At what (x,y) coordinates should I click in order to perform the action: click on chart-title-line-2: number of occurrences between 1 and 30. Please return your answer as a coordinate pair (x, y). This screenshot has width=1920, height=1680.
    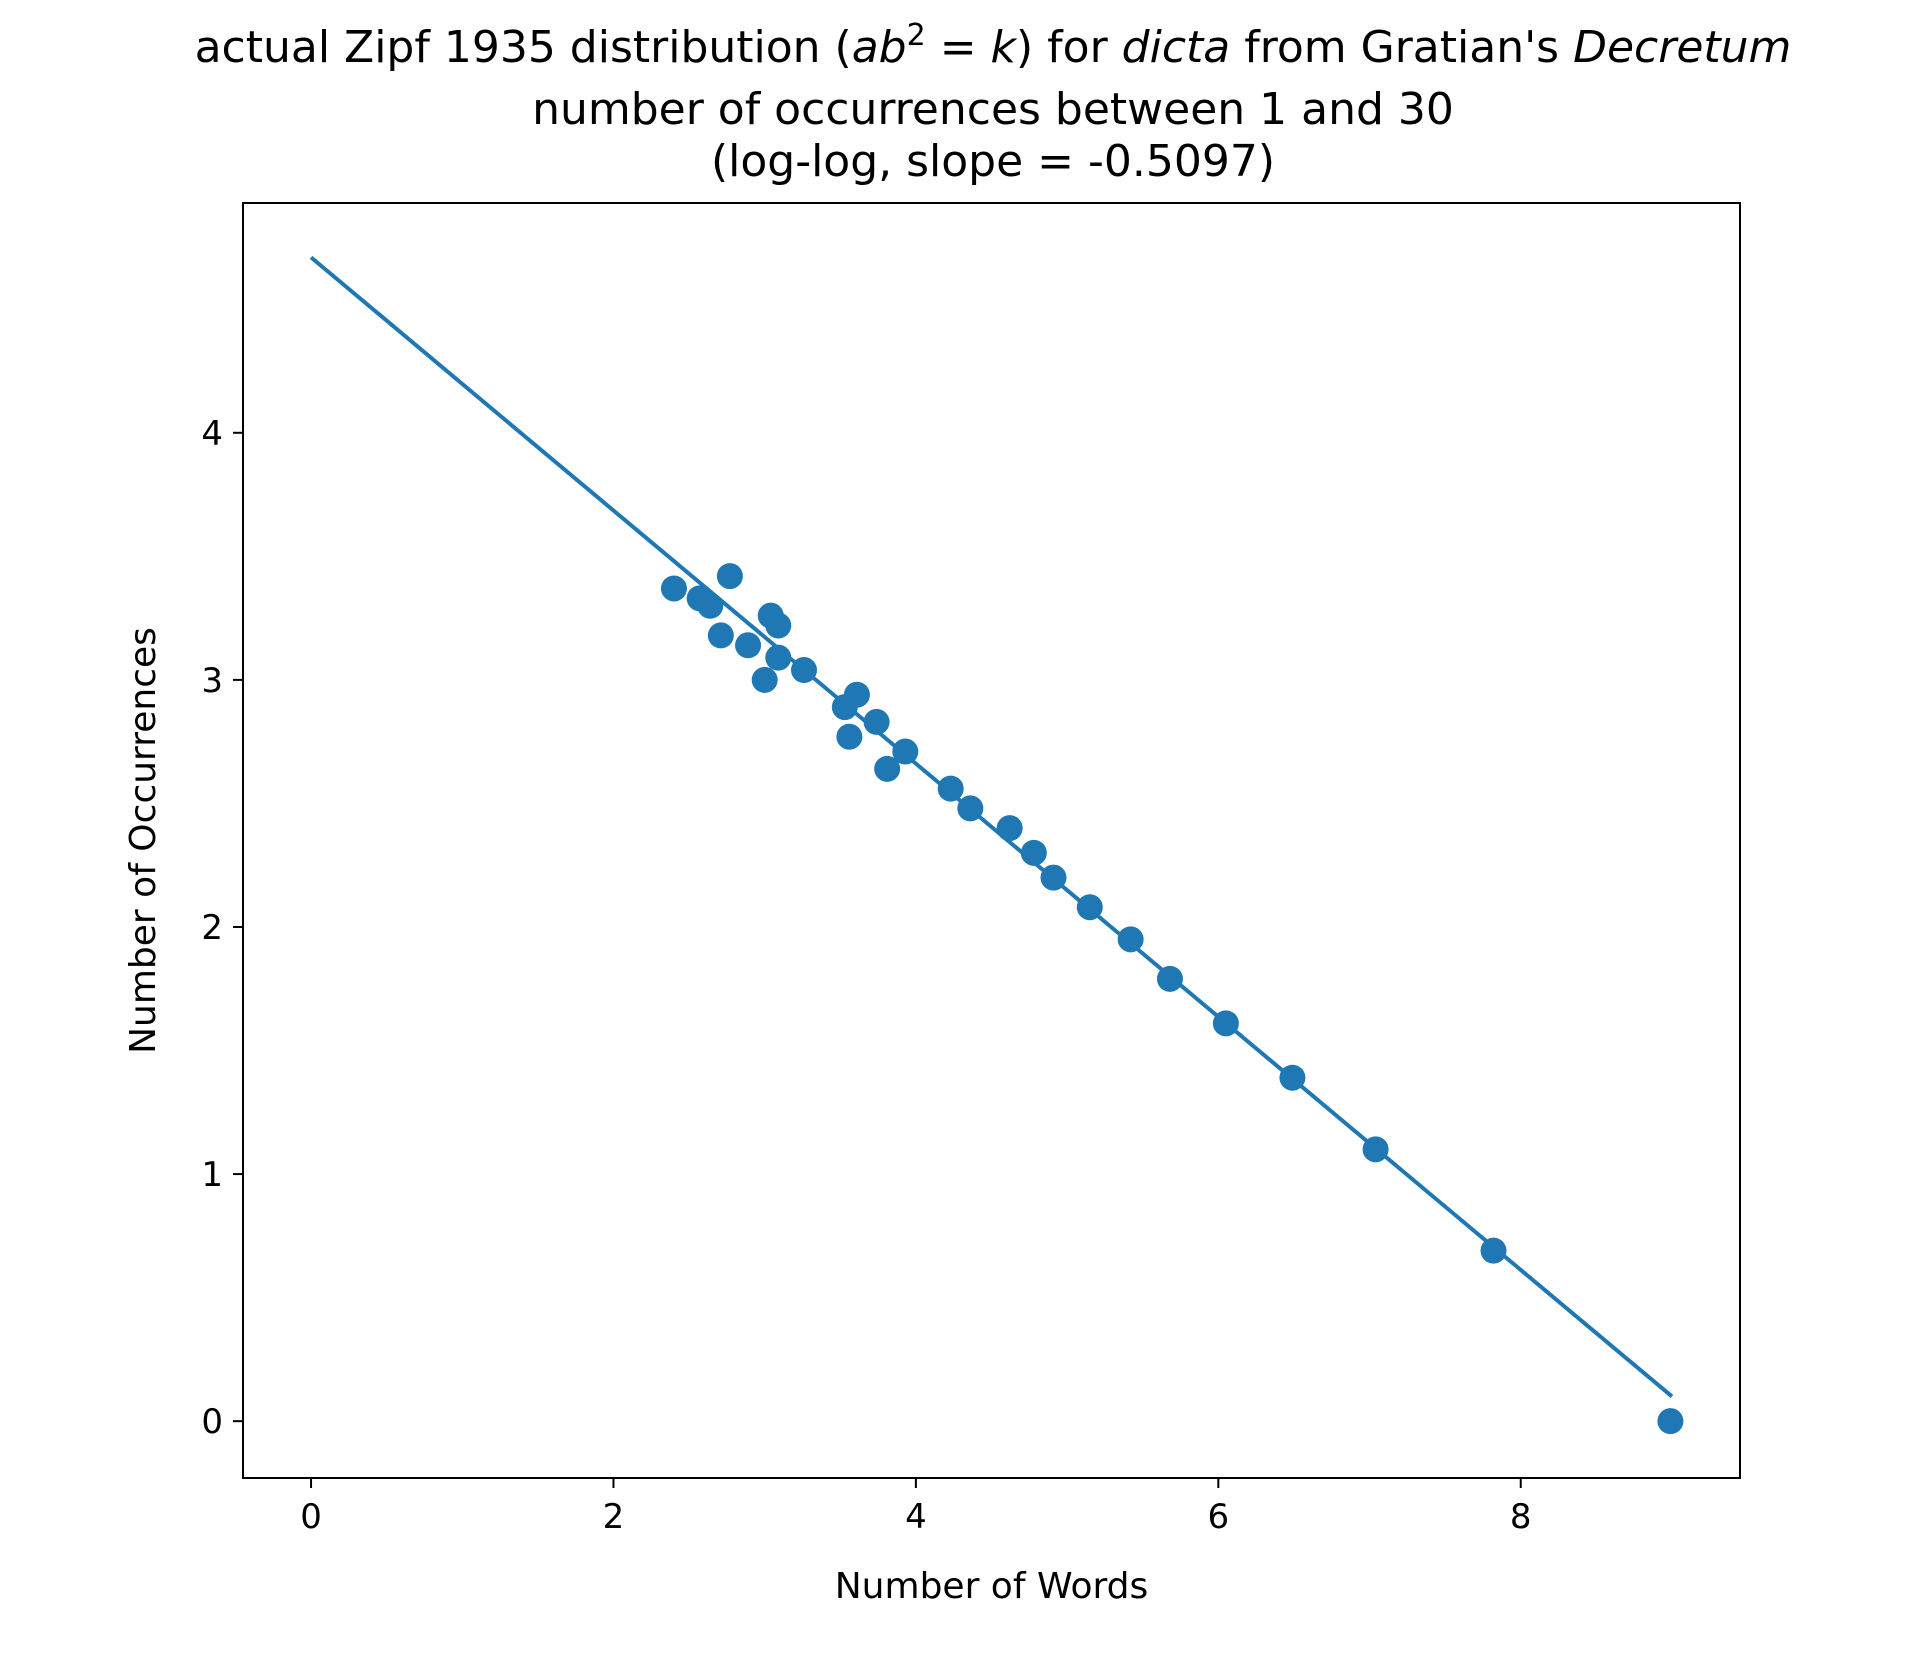
    Looking at the image, I should click on (993, 109).